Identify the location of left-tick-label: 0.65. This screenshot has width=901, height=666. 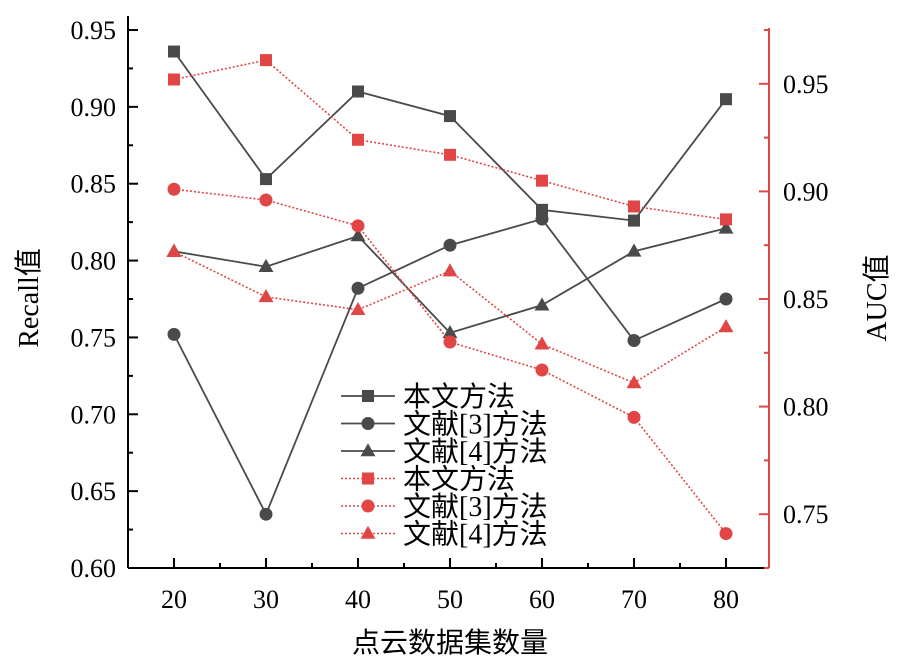
(94, 491).